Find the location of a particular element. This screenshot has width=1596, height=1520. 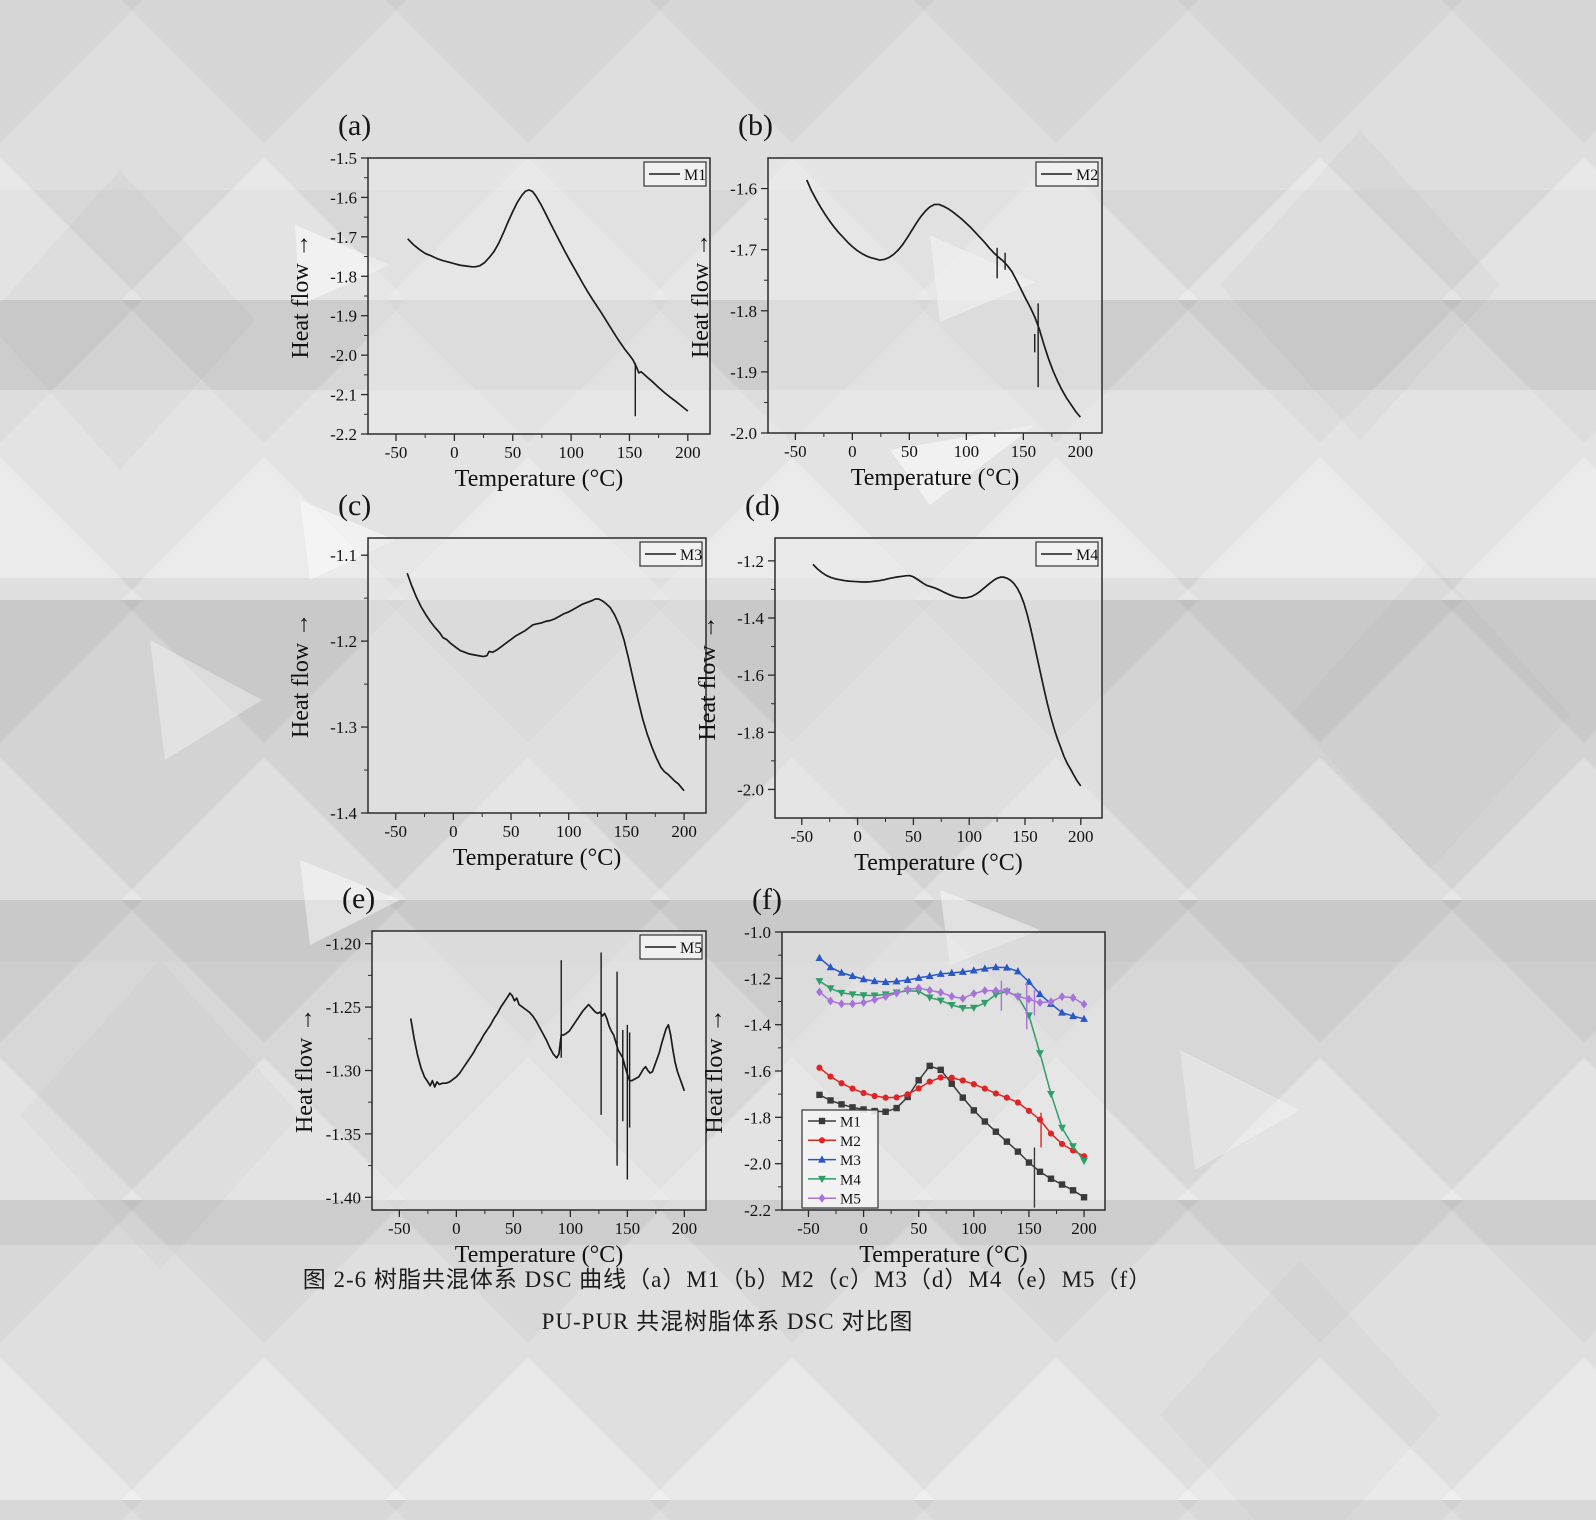

figure-caption-line-2: PU-PUR 共混树脂体系 DSC 对比图 is located at coordinates (727, 1321).